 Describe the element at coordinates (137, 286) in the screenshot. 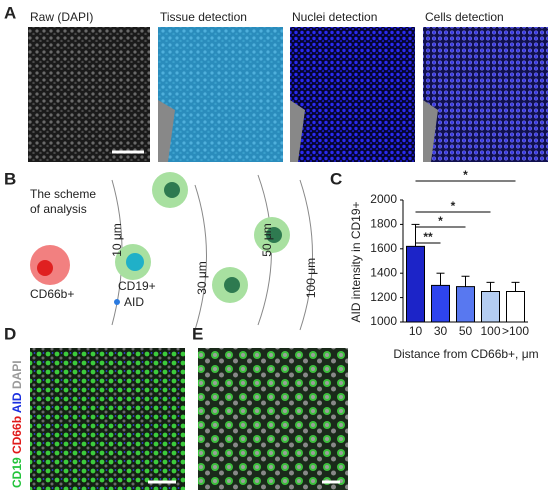

I see `cell-label: CD19+` at that location.